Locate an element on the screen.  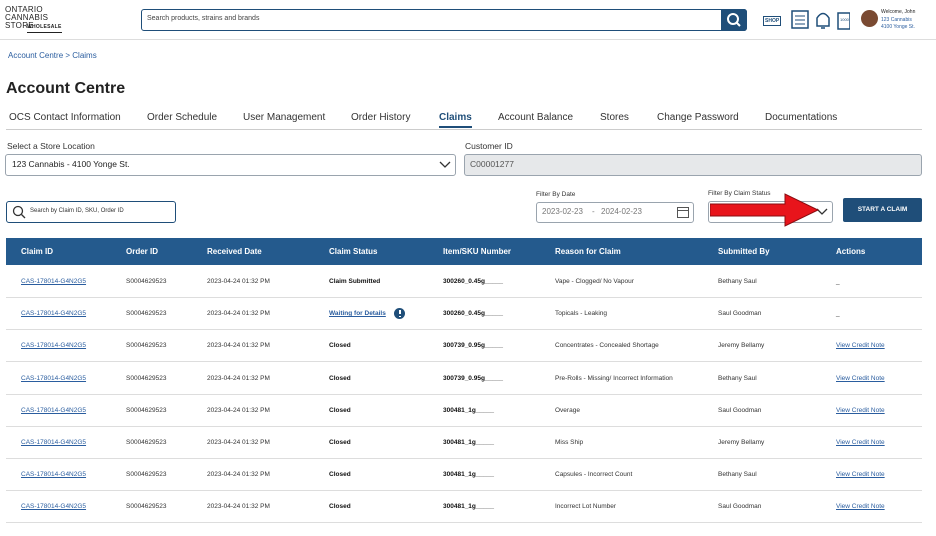
header-icons is located at coordinates (820, 20).